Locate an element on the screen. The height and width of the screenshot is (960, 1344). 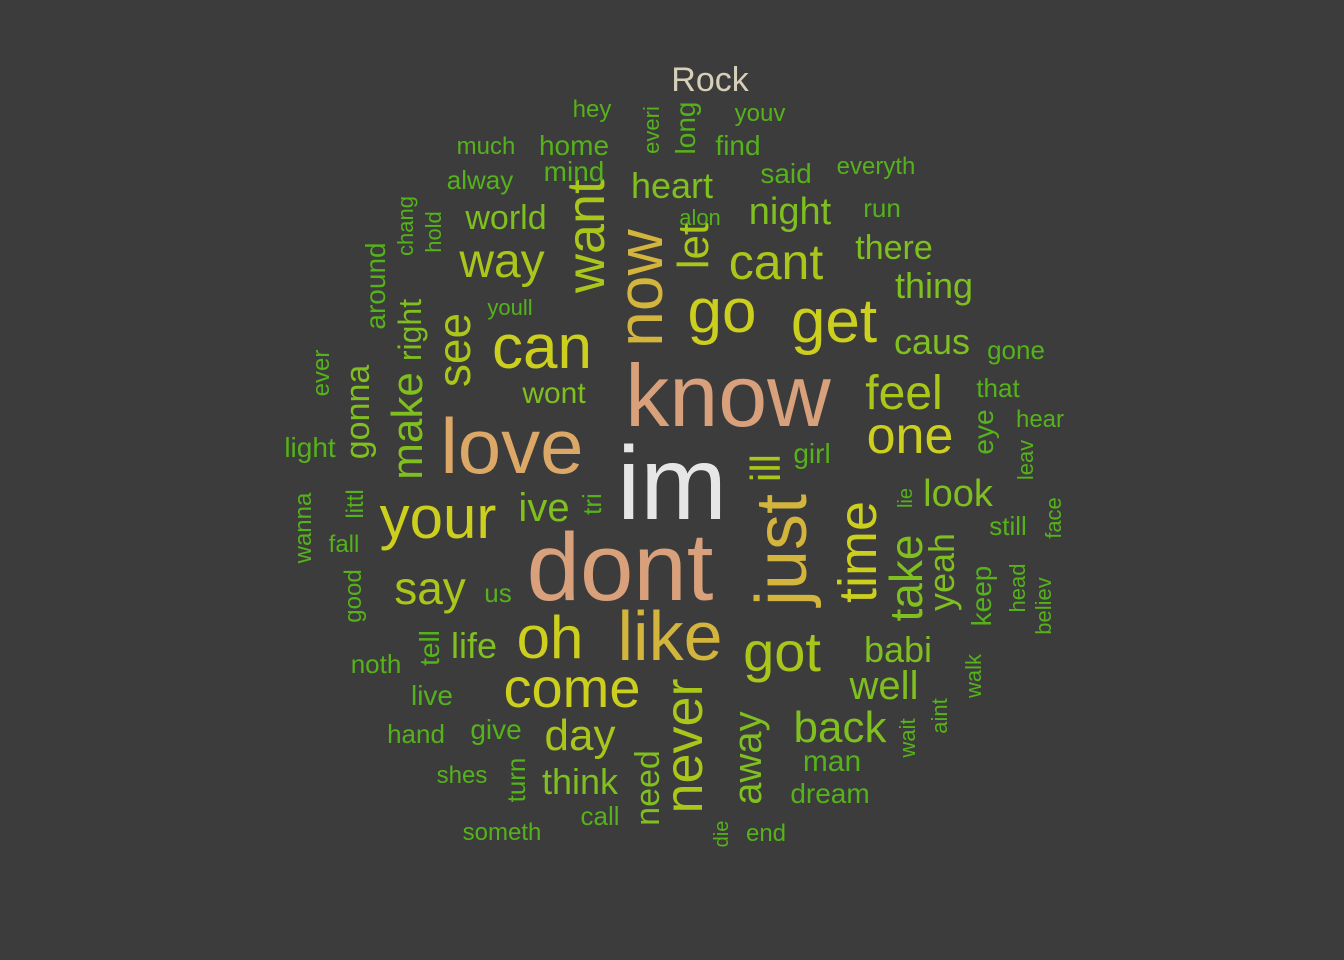
word-keep: keep is located at coordinates (981, 596).